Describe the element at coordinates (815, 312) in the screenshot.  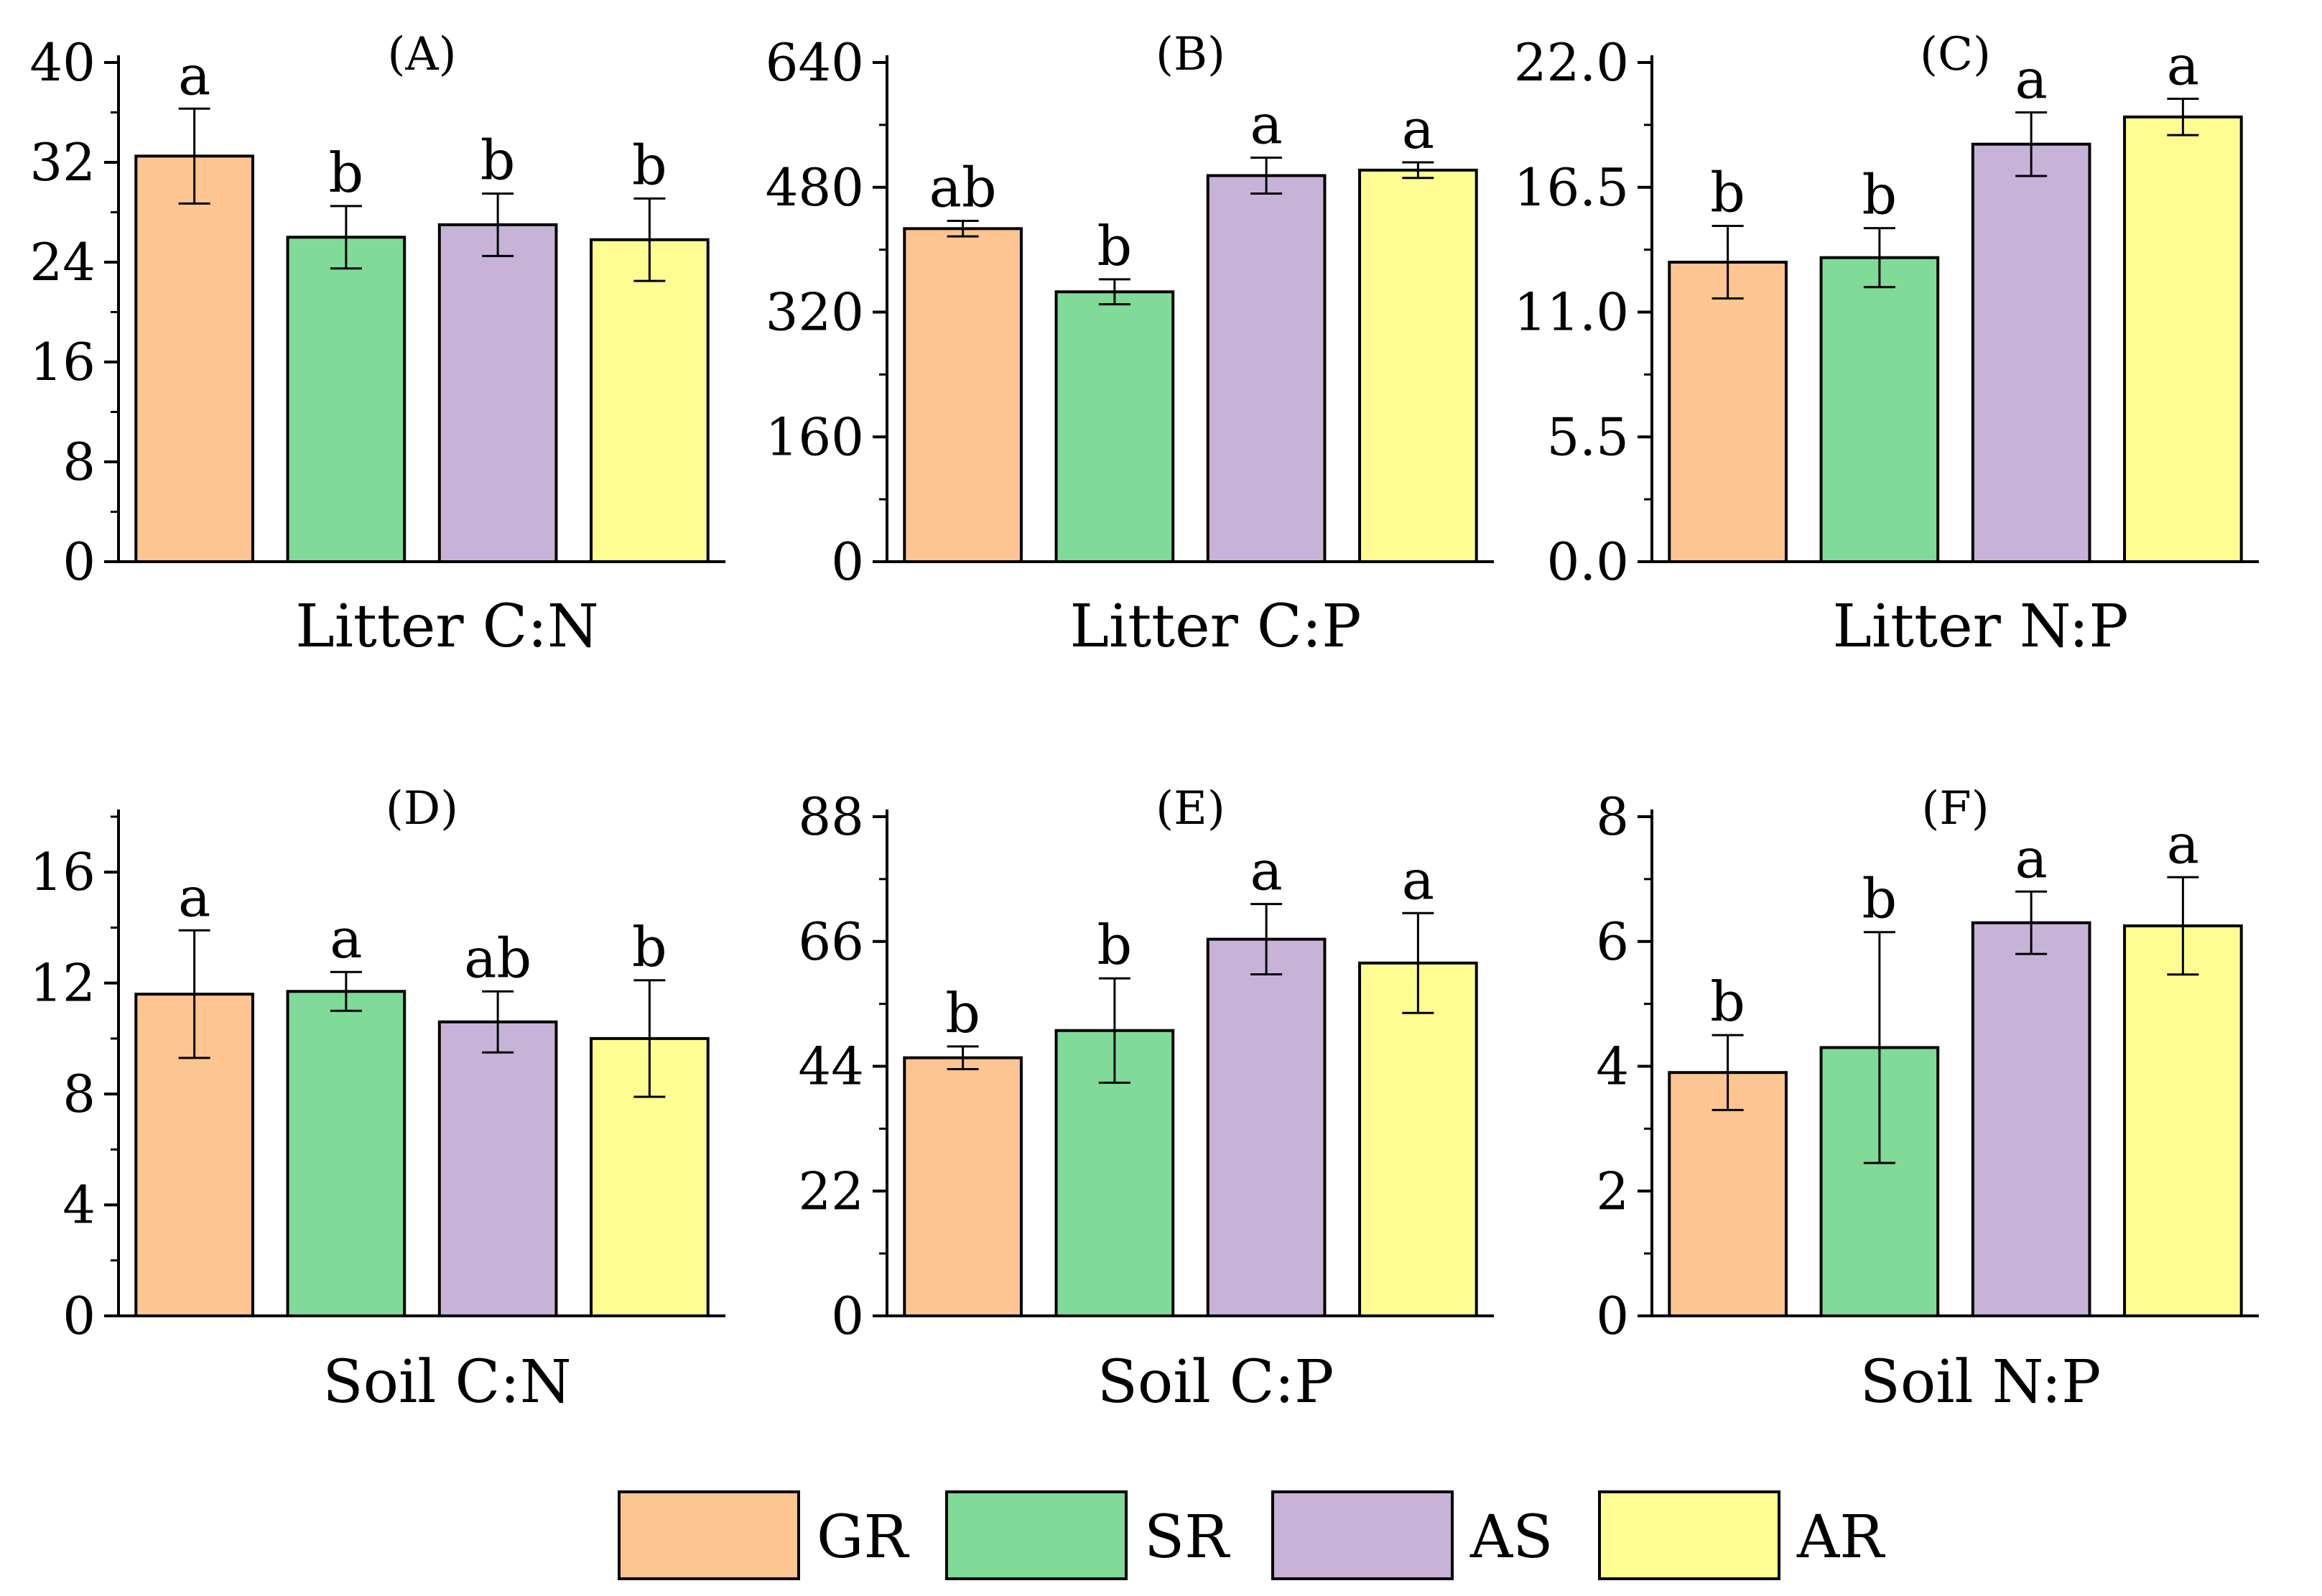
I see `y-tick-label: 320` at that location.